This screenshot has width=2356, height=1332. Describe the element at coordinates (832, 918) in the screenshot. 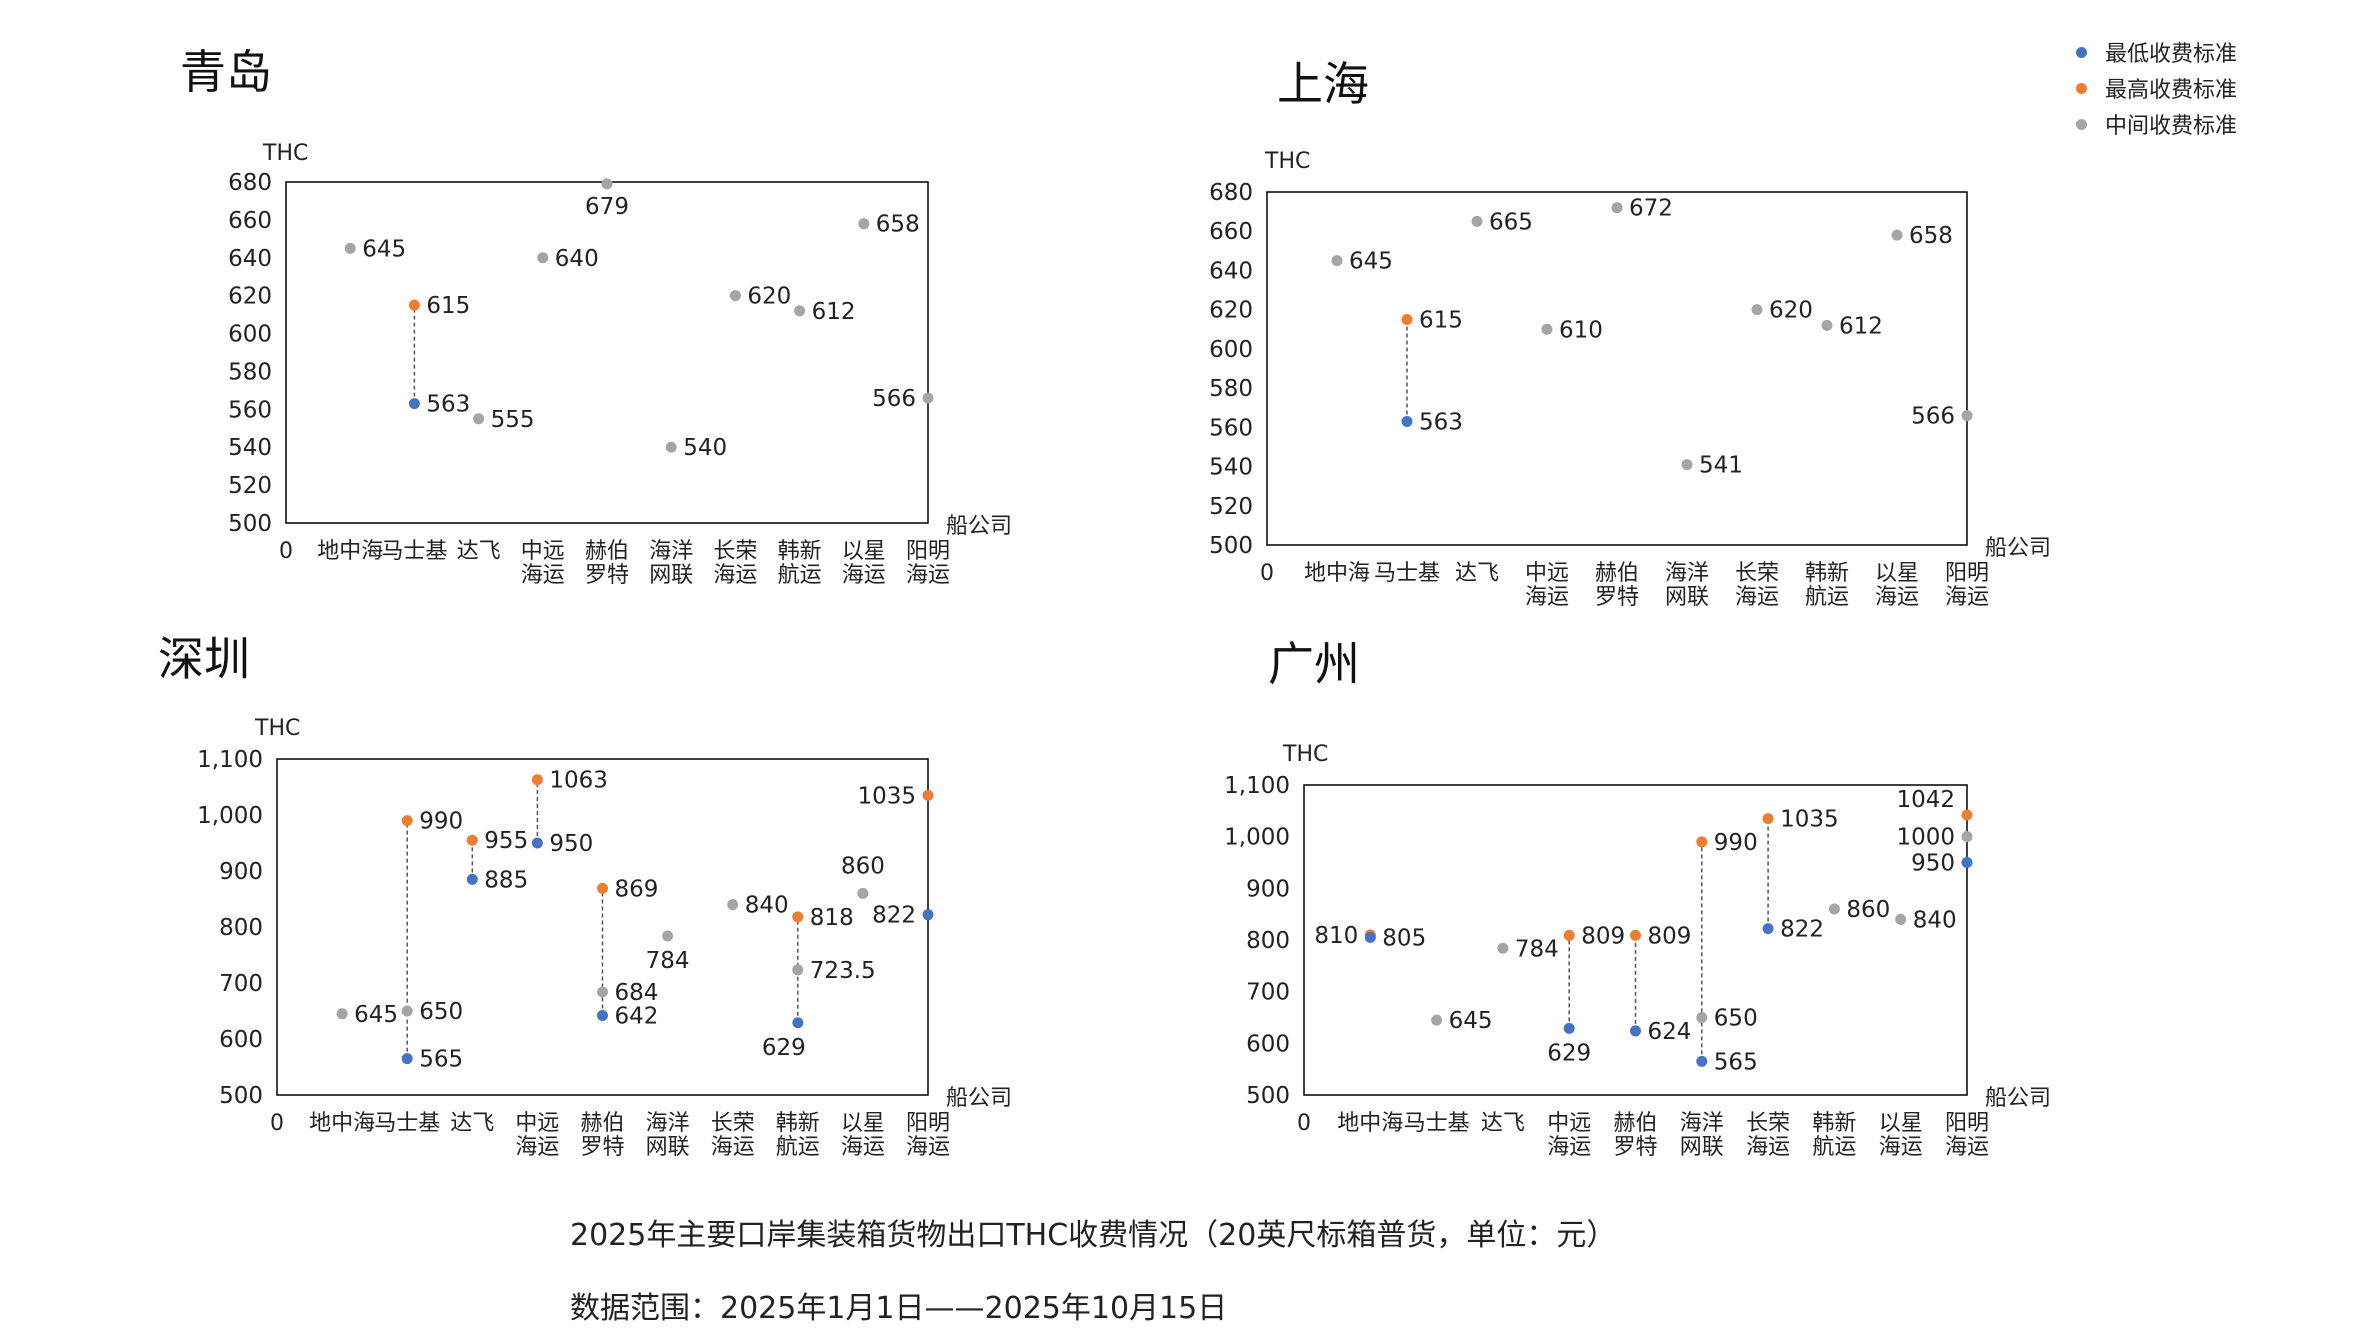

I see `data-label: 818` at that location.